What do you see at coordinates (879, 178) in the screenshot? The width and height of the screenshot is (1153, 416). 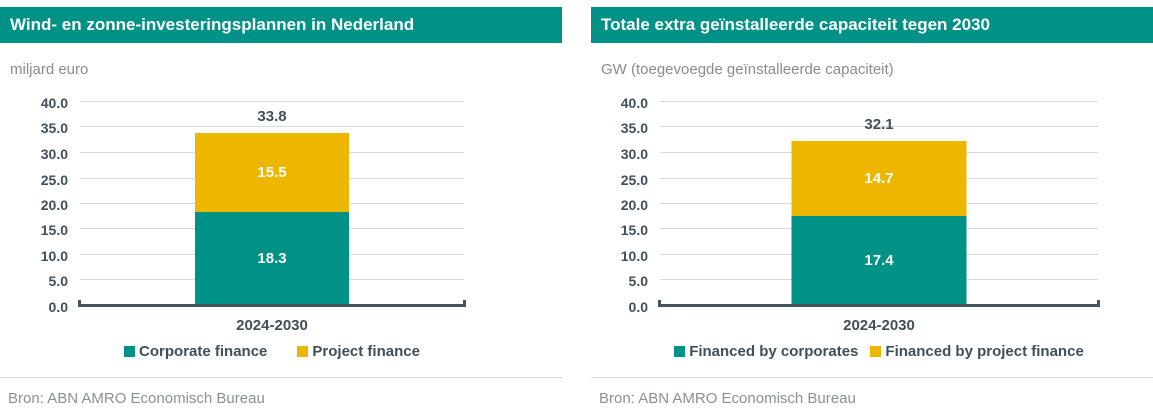 I see `bar-segment-financed-by-project-finance: 14.7` at bounding box center [879, 178].